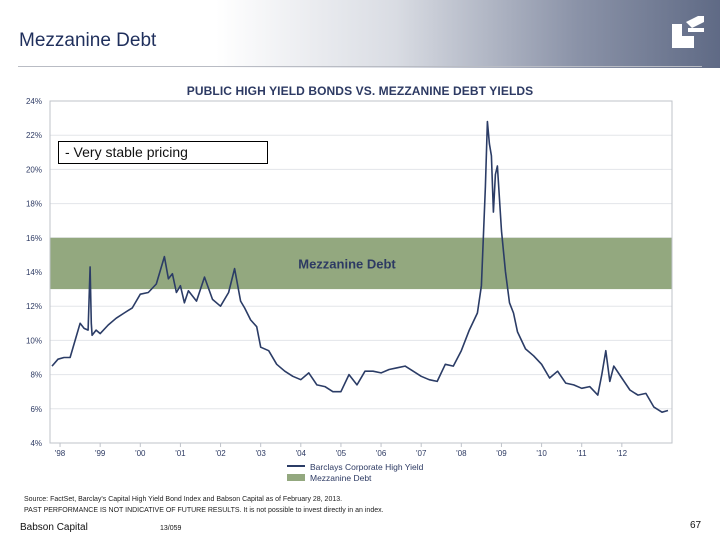  I want to click on x-tick-label: '00, so click(140, 453).